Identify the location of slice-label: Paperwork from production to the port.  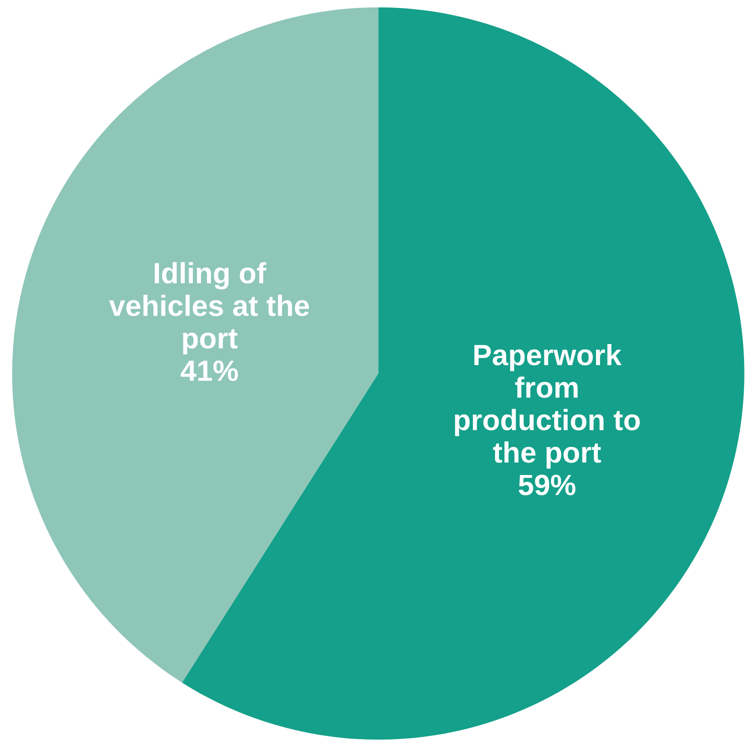
(547, 406).